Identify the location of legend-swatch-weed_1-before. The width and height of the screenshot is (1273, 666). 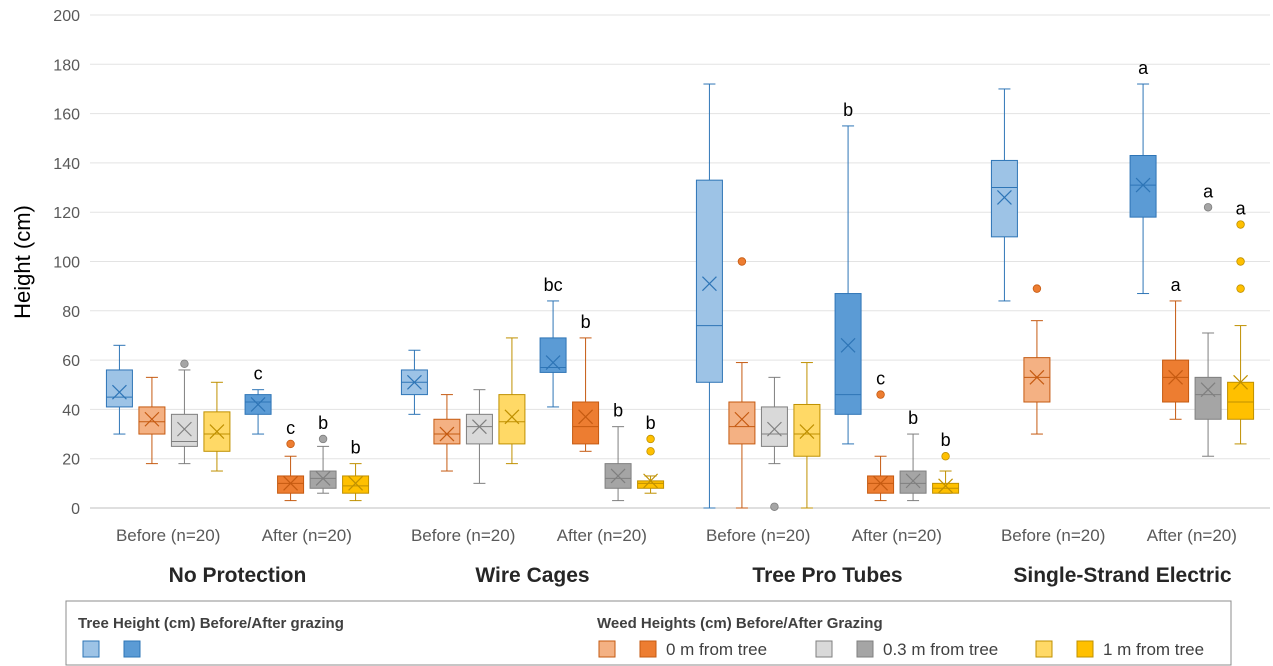
(1044, 649).